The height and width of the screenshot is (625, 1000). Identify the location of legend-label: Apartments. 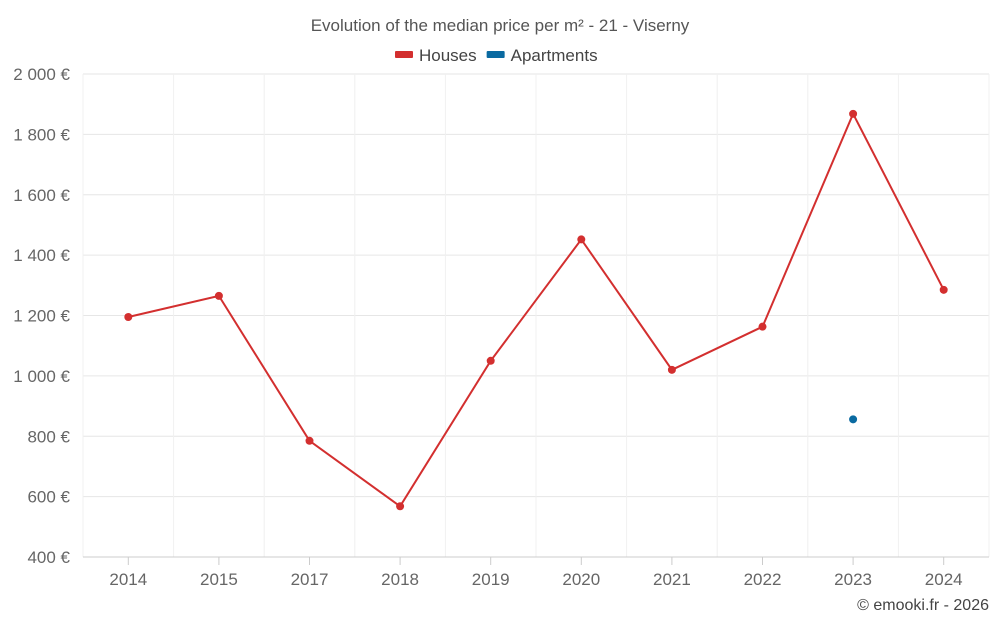
(554, 55).